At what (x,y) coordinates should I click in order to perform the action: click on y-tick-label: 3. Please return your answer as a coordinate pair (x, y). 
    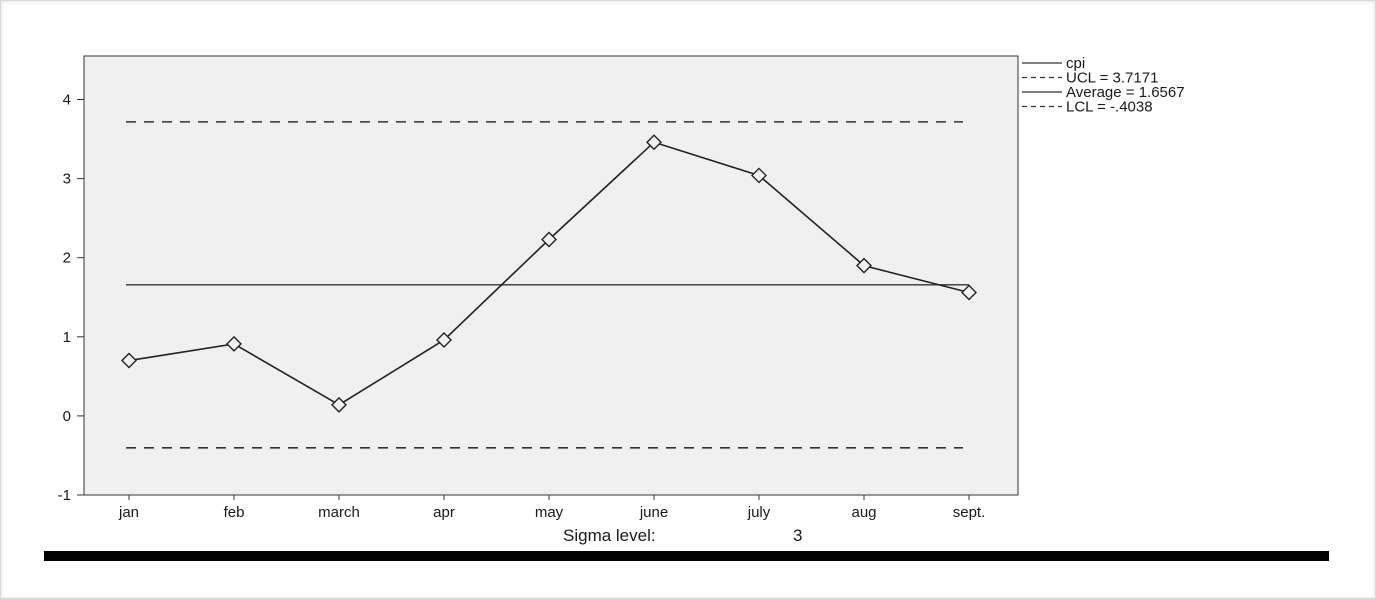
    Looking at the image, I should click on (67, 179).